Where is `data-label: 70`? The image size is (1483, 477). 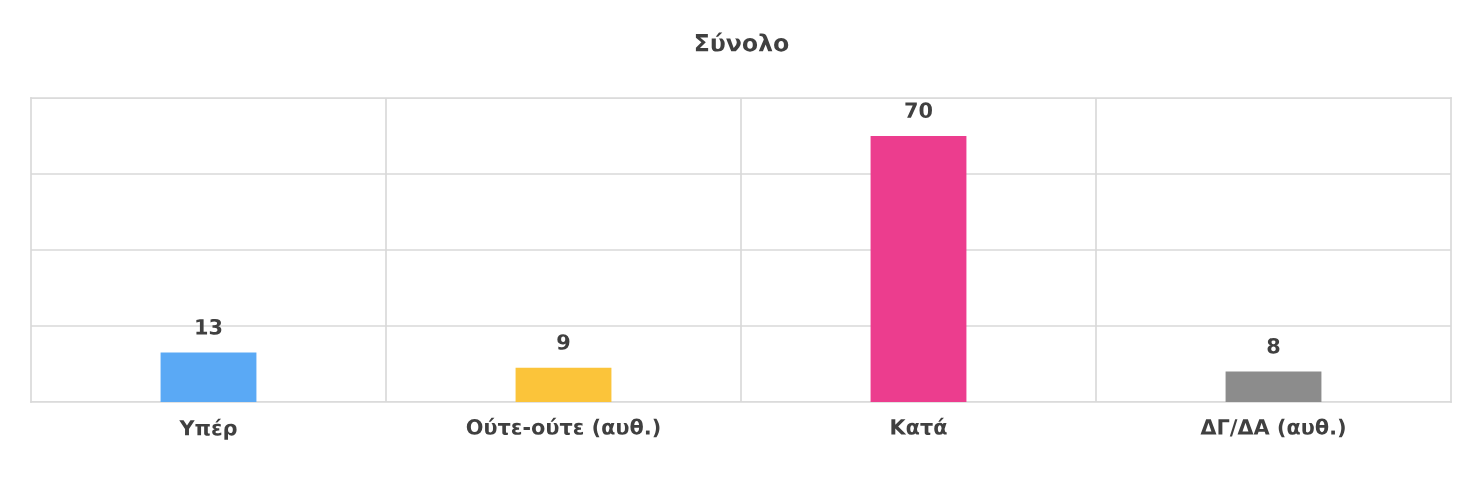
data-label: 70 is located at coordinates (918, 110).